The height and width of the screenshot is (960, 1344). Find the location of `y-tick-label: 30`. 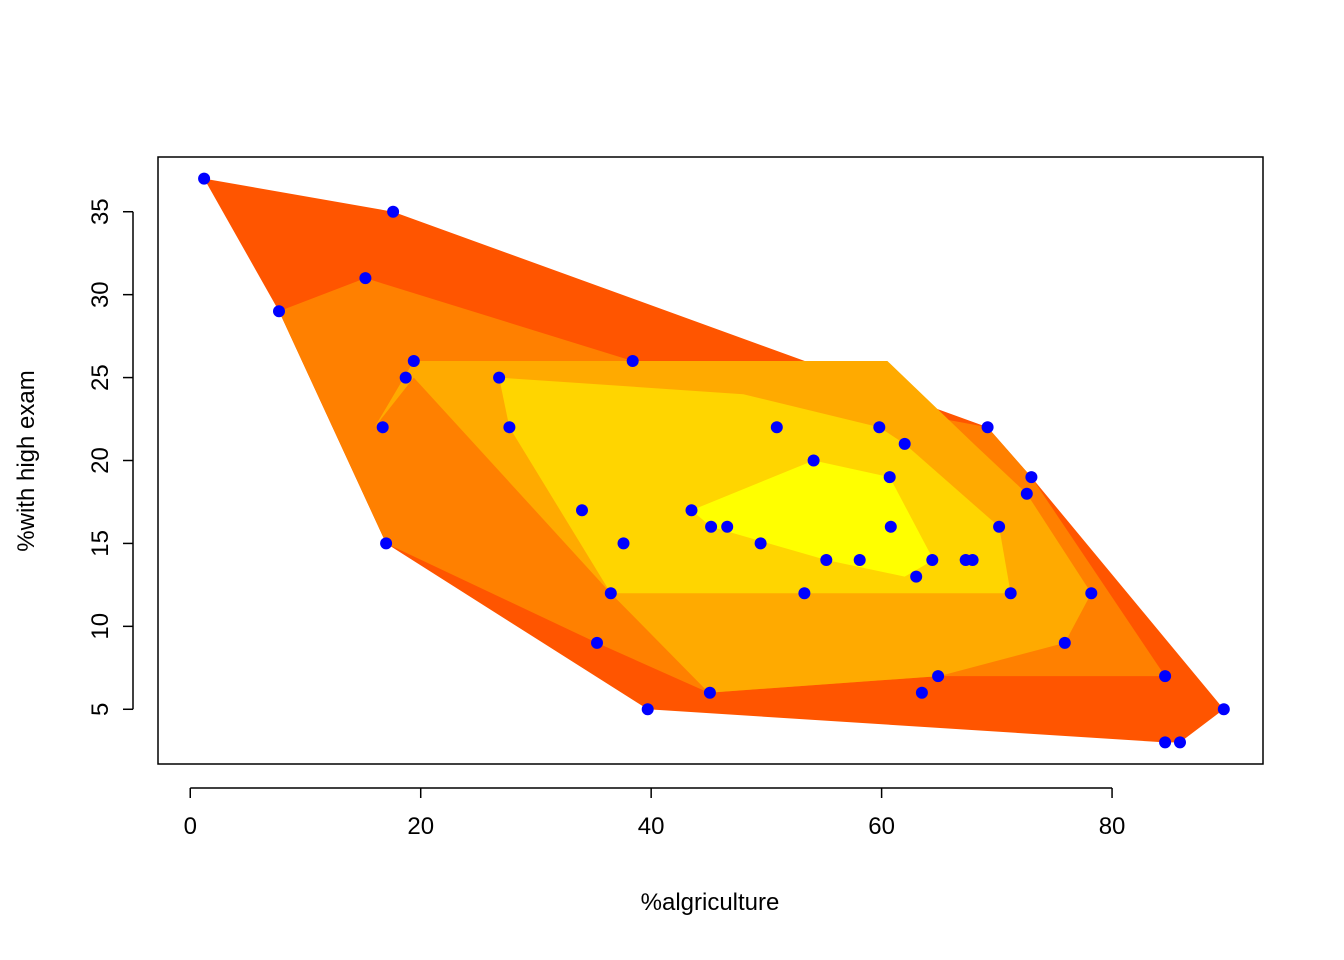

y-tick-label: 30 is located at coordinates (100, 294).